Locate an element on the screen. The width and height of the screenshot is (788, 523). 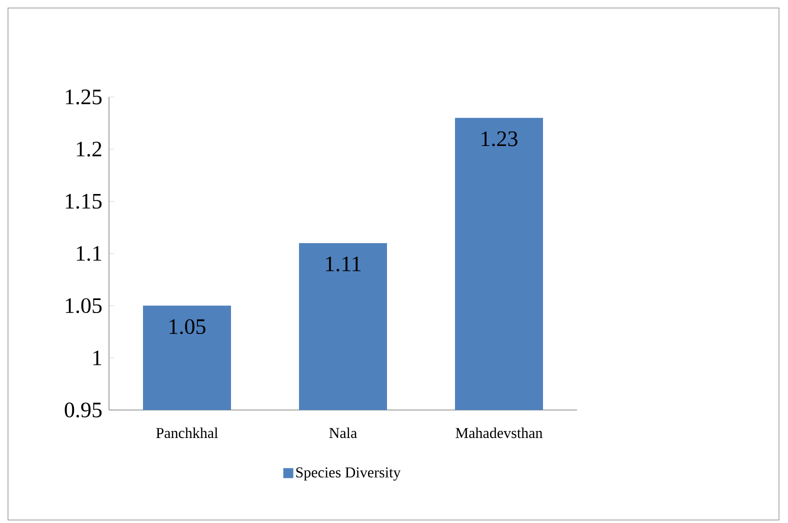
y-tick-label: 1.1 is located at coordinates (89, 253).